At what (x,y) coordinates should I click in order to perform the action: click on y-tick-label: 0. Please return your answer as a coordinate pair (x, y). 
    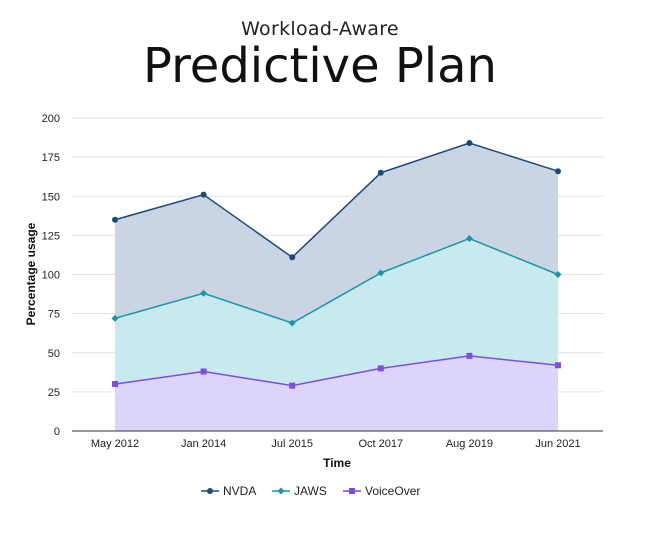
    Looking at the image, I should click on (57, 432).